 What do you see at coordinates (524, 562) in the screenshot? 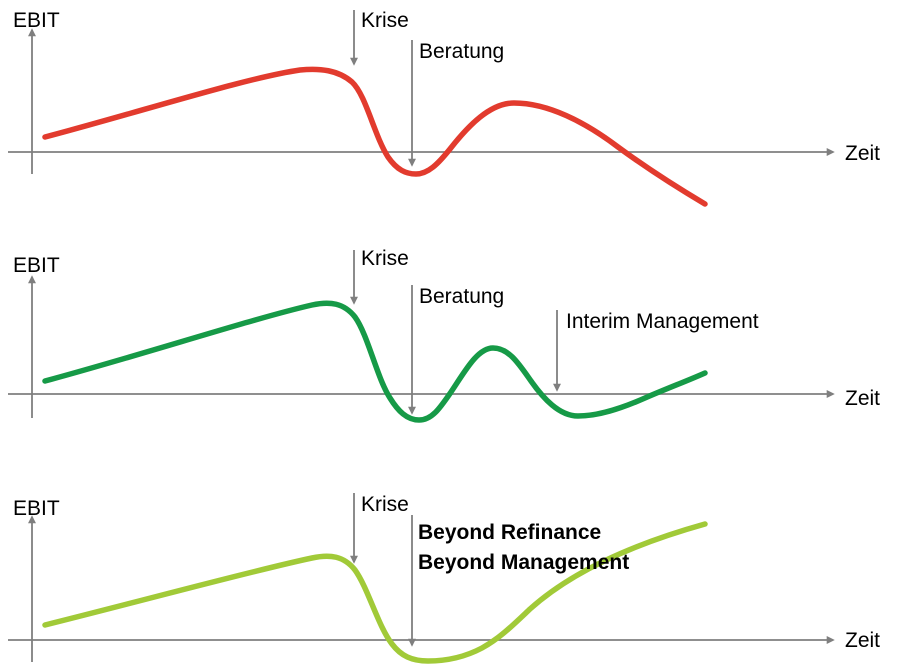
I see `annotation-beyond-line-2: Beyond Management` at bounding box center [524, 562].